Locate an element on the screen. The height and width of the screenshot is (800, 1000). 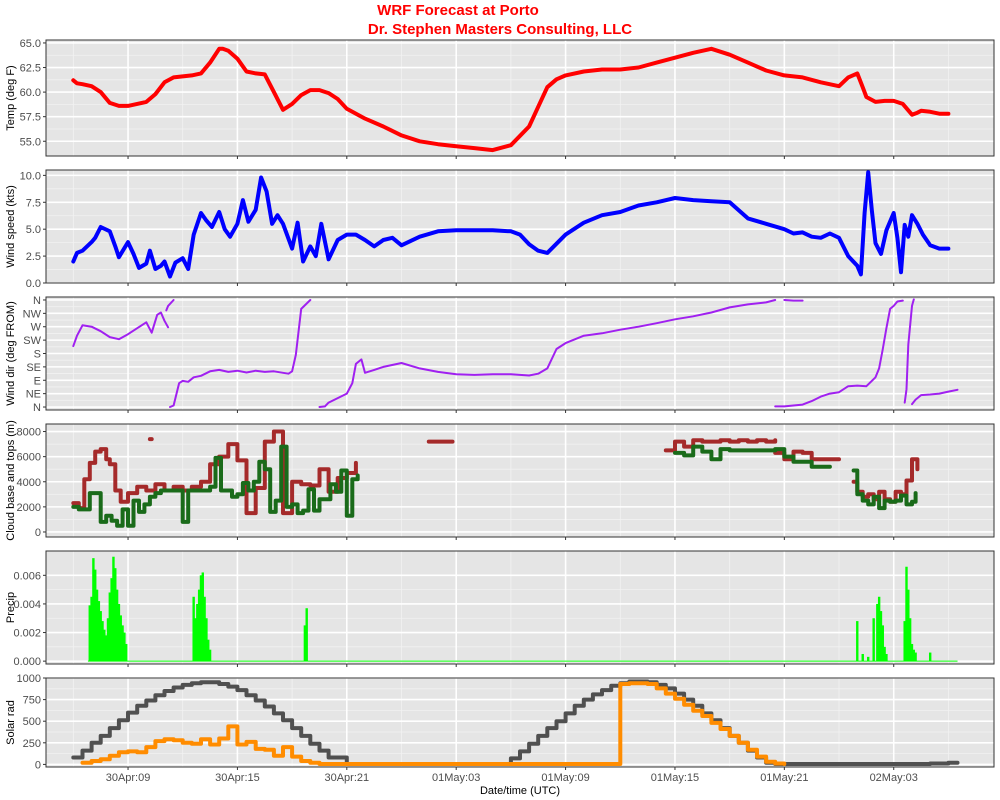
x-tick-label: 30Apr:15 is located at coordinates (237, 778).